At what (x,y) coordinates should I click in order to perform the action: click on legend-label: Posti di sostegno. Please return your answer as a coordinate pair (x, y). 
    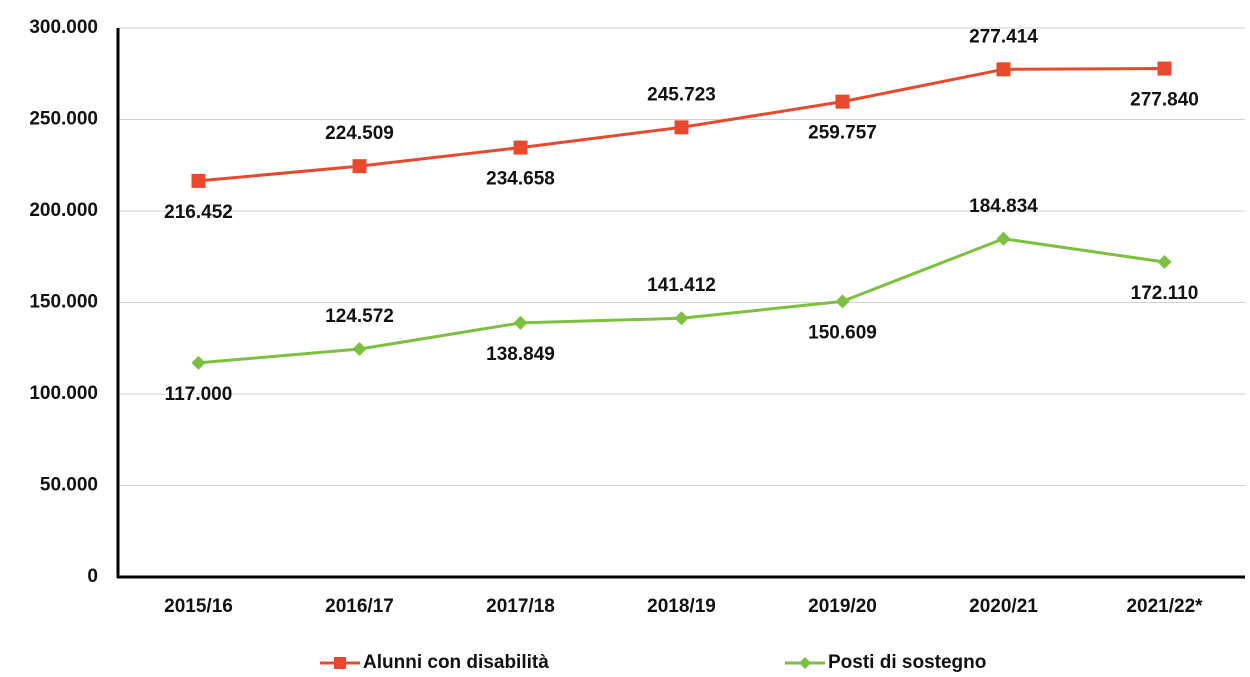
    Looking at the image, I should click on (907, 662).